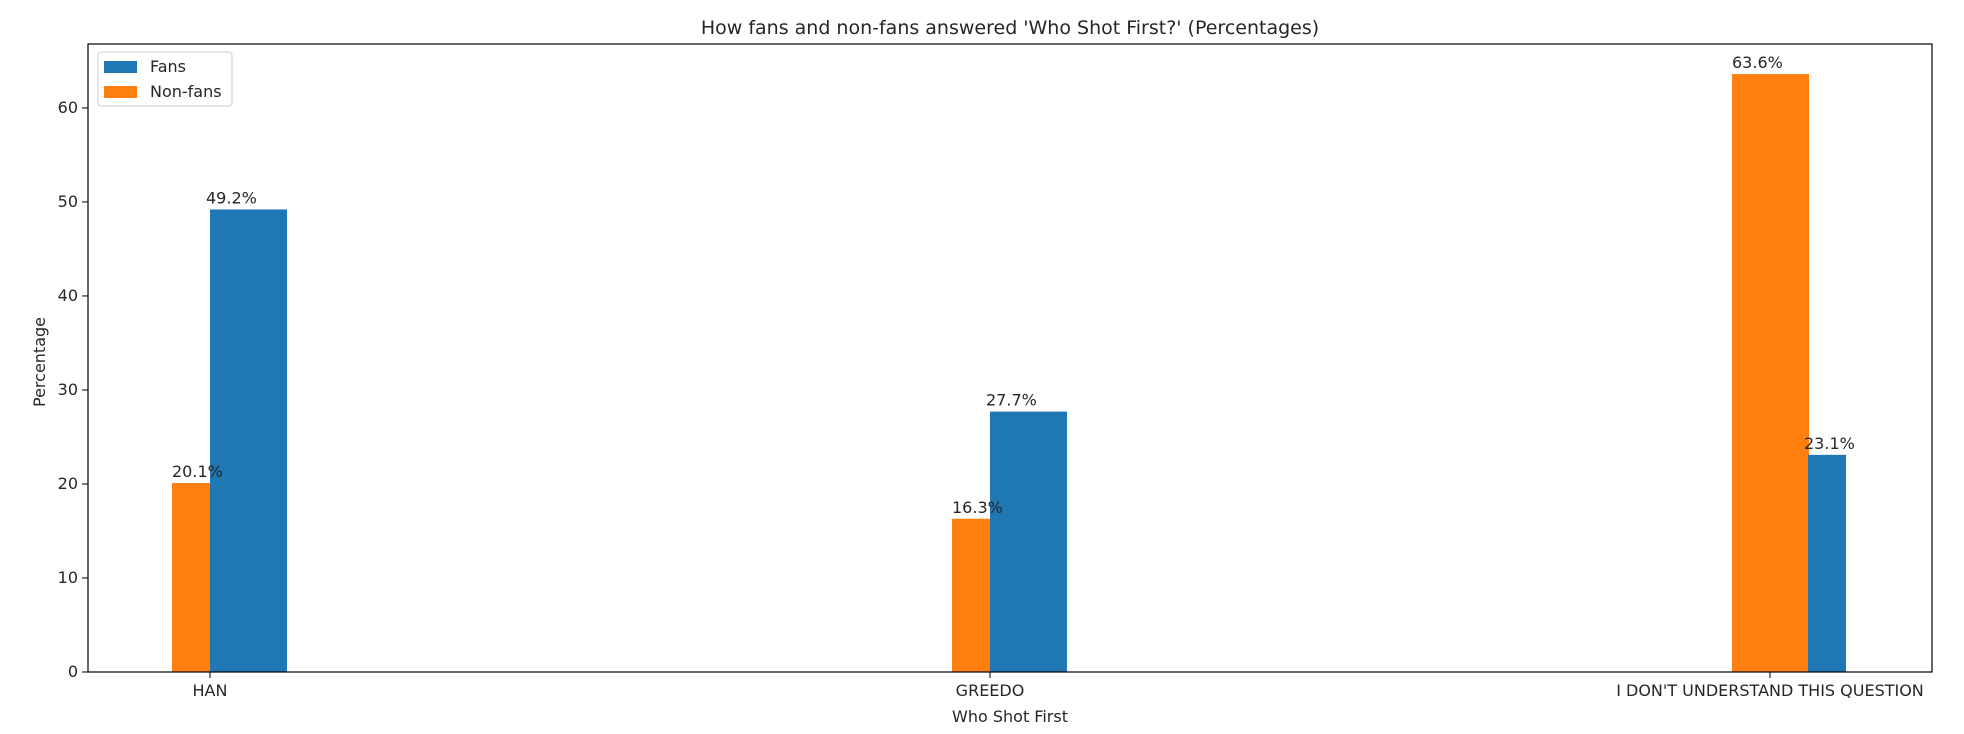 The image size is (1964, 734). I want to click on legend-label-0: Fans, so click(168, 66).